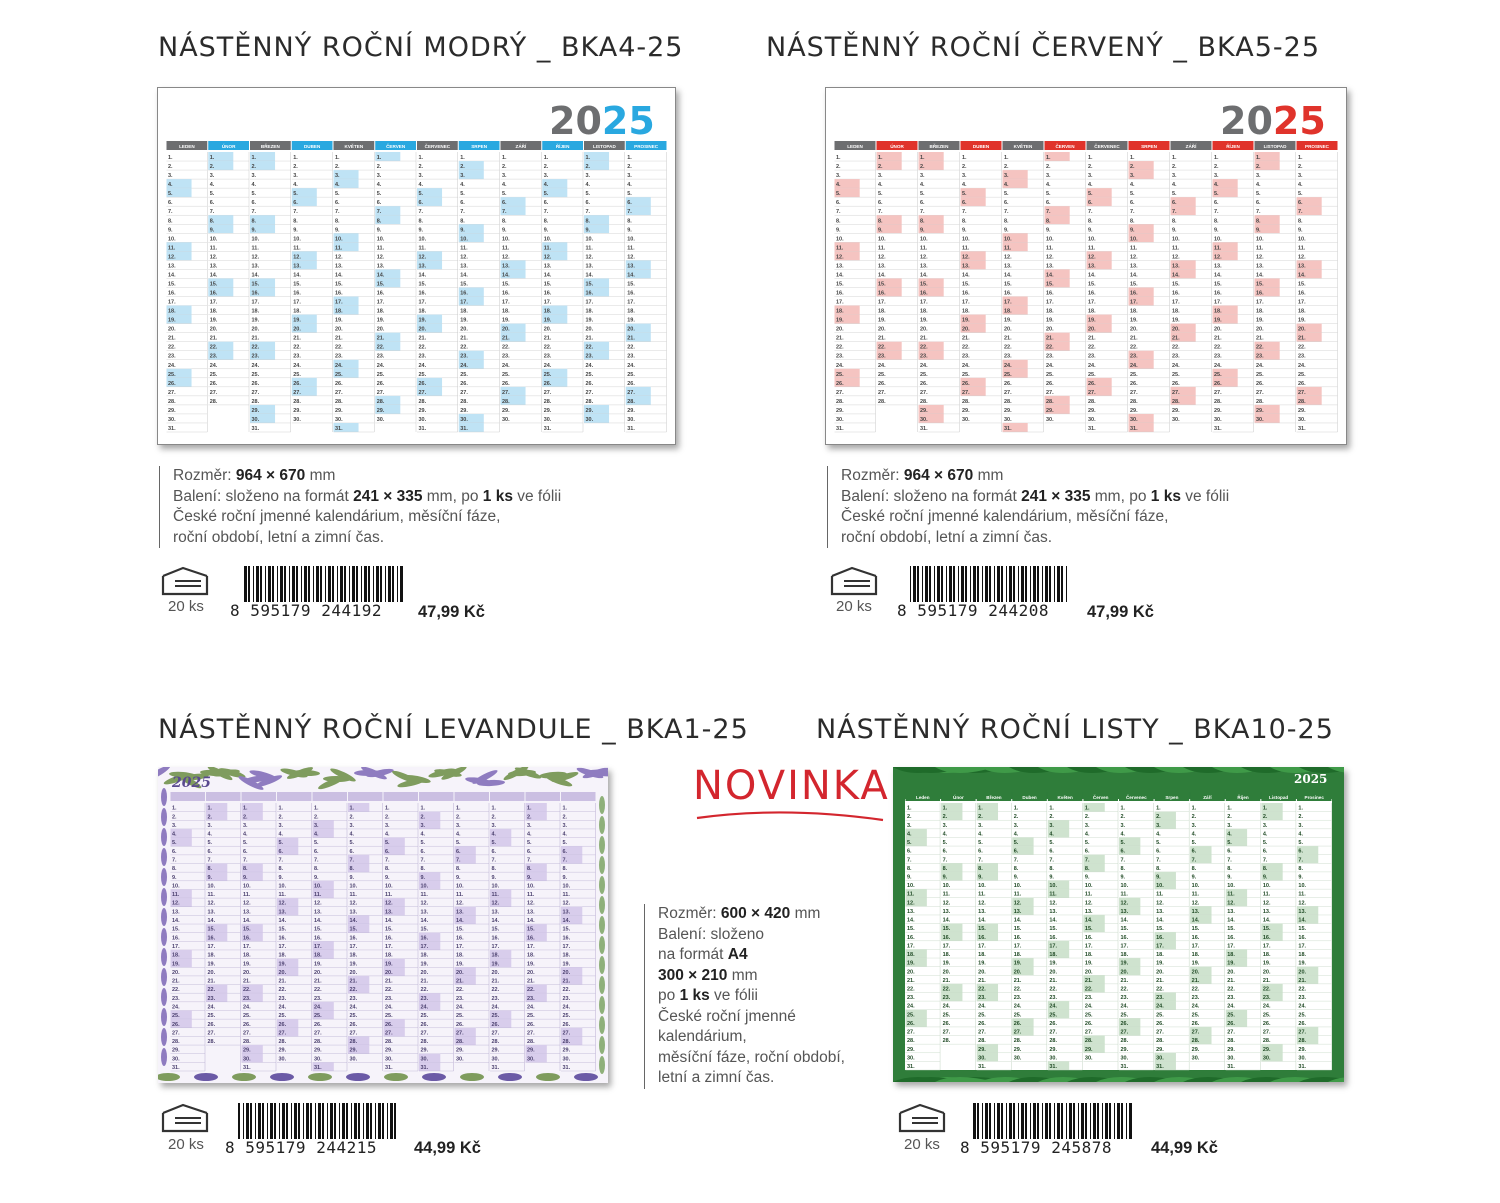 This screenshot has width=1500, height=1203. I want to click on month-label: DUBEN, so click(981, 146).